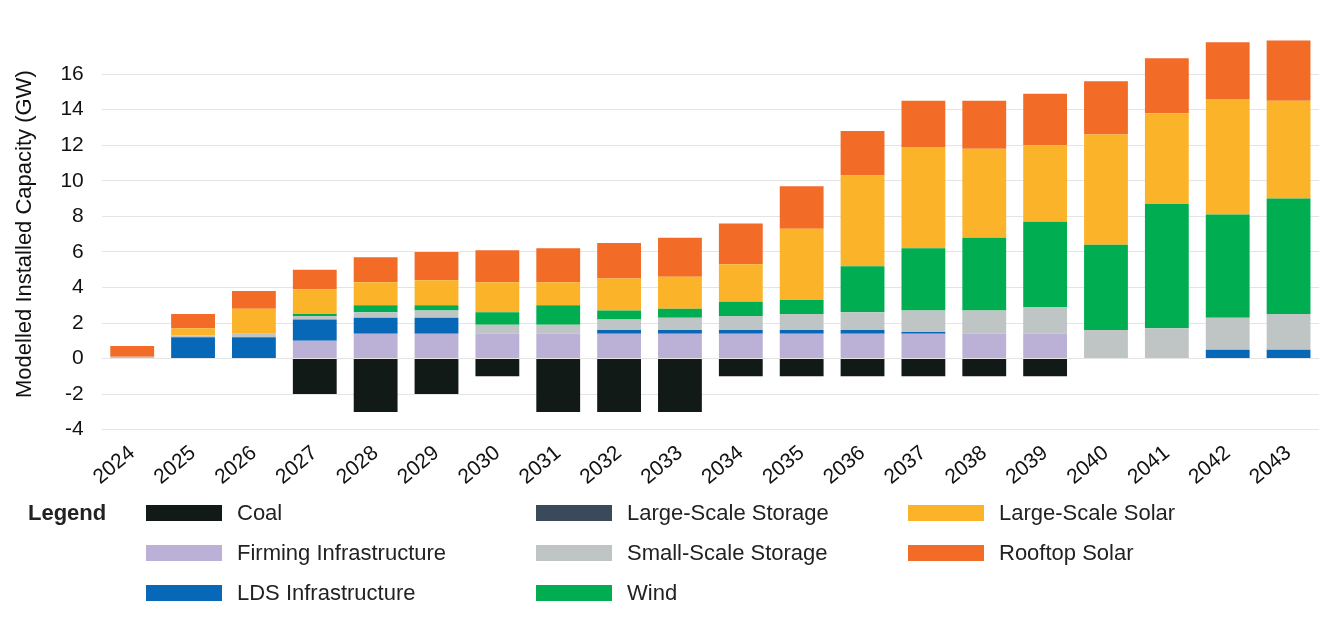 The image size is (1331, 634). What do you see at coordinates (72, 179) in the screenshot?
I see `y-tick-label: 10` at bounding box center [72, 179].